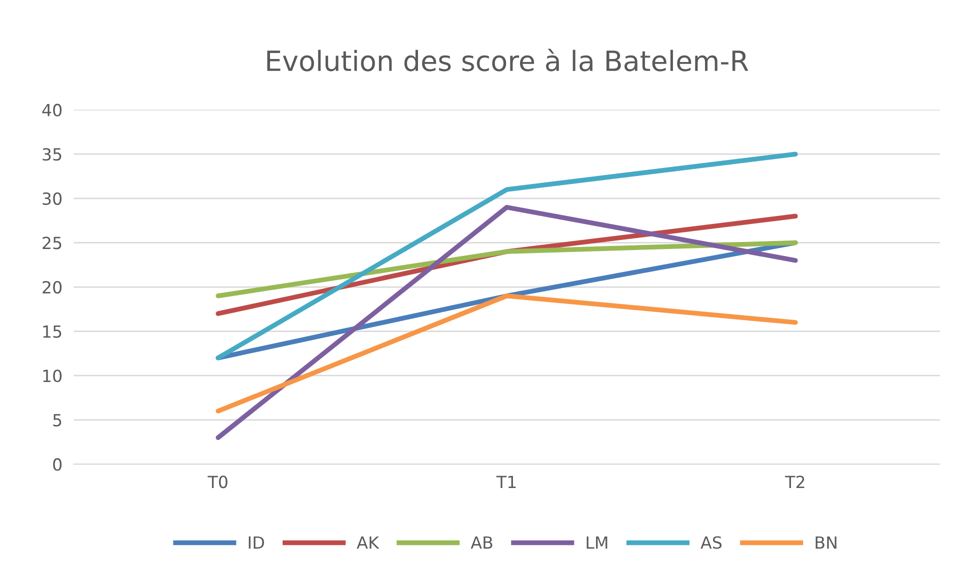 The height and width of the screenshot is (581, 958). I want to click on y-tick-label: 30, so click(52, 198).